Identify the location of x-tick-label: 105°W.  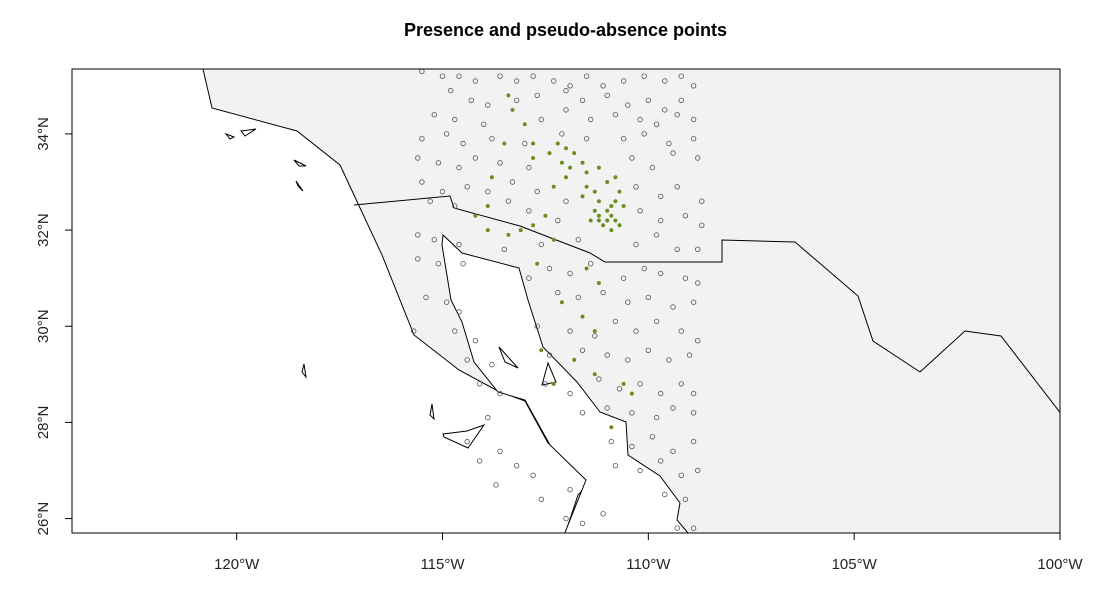
(855, 564).